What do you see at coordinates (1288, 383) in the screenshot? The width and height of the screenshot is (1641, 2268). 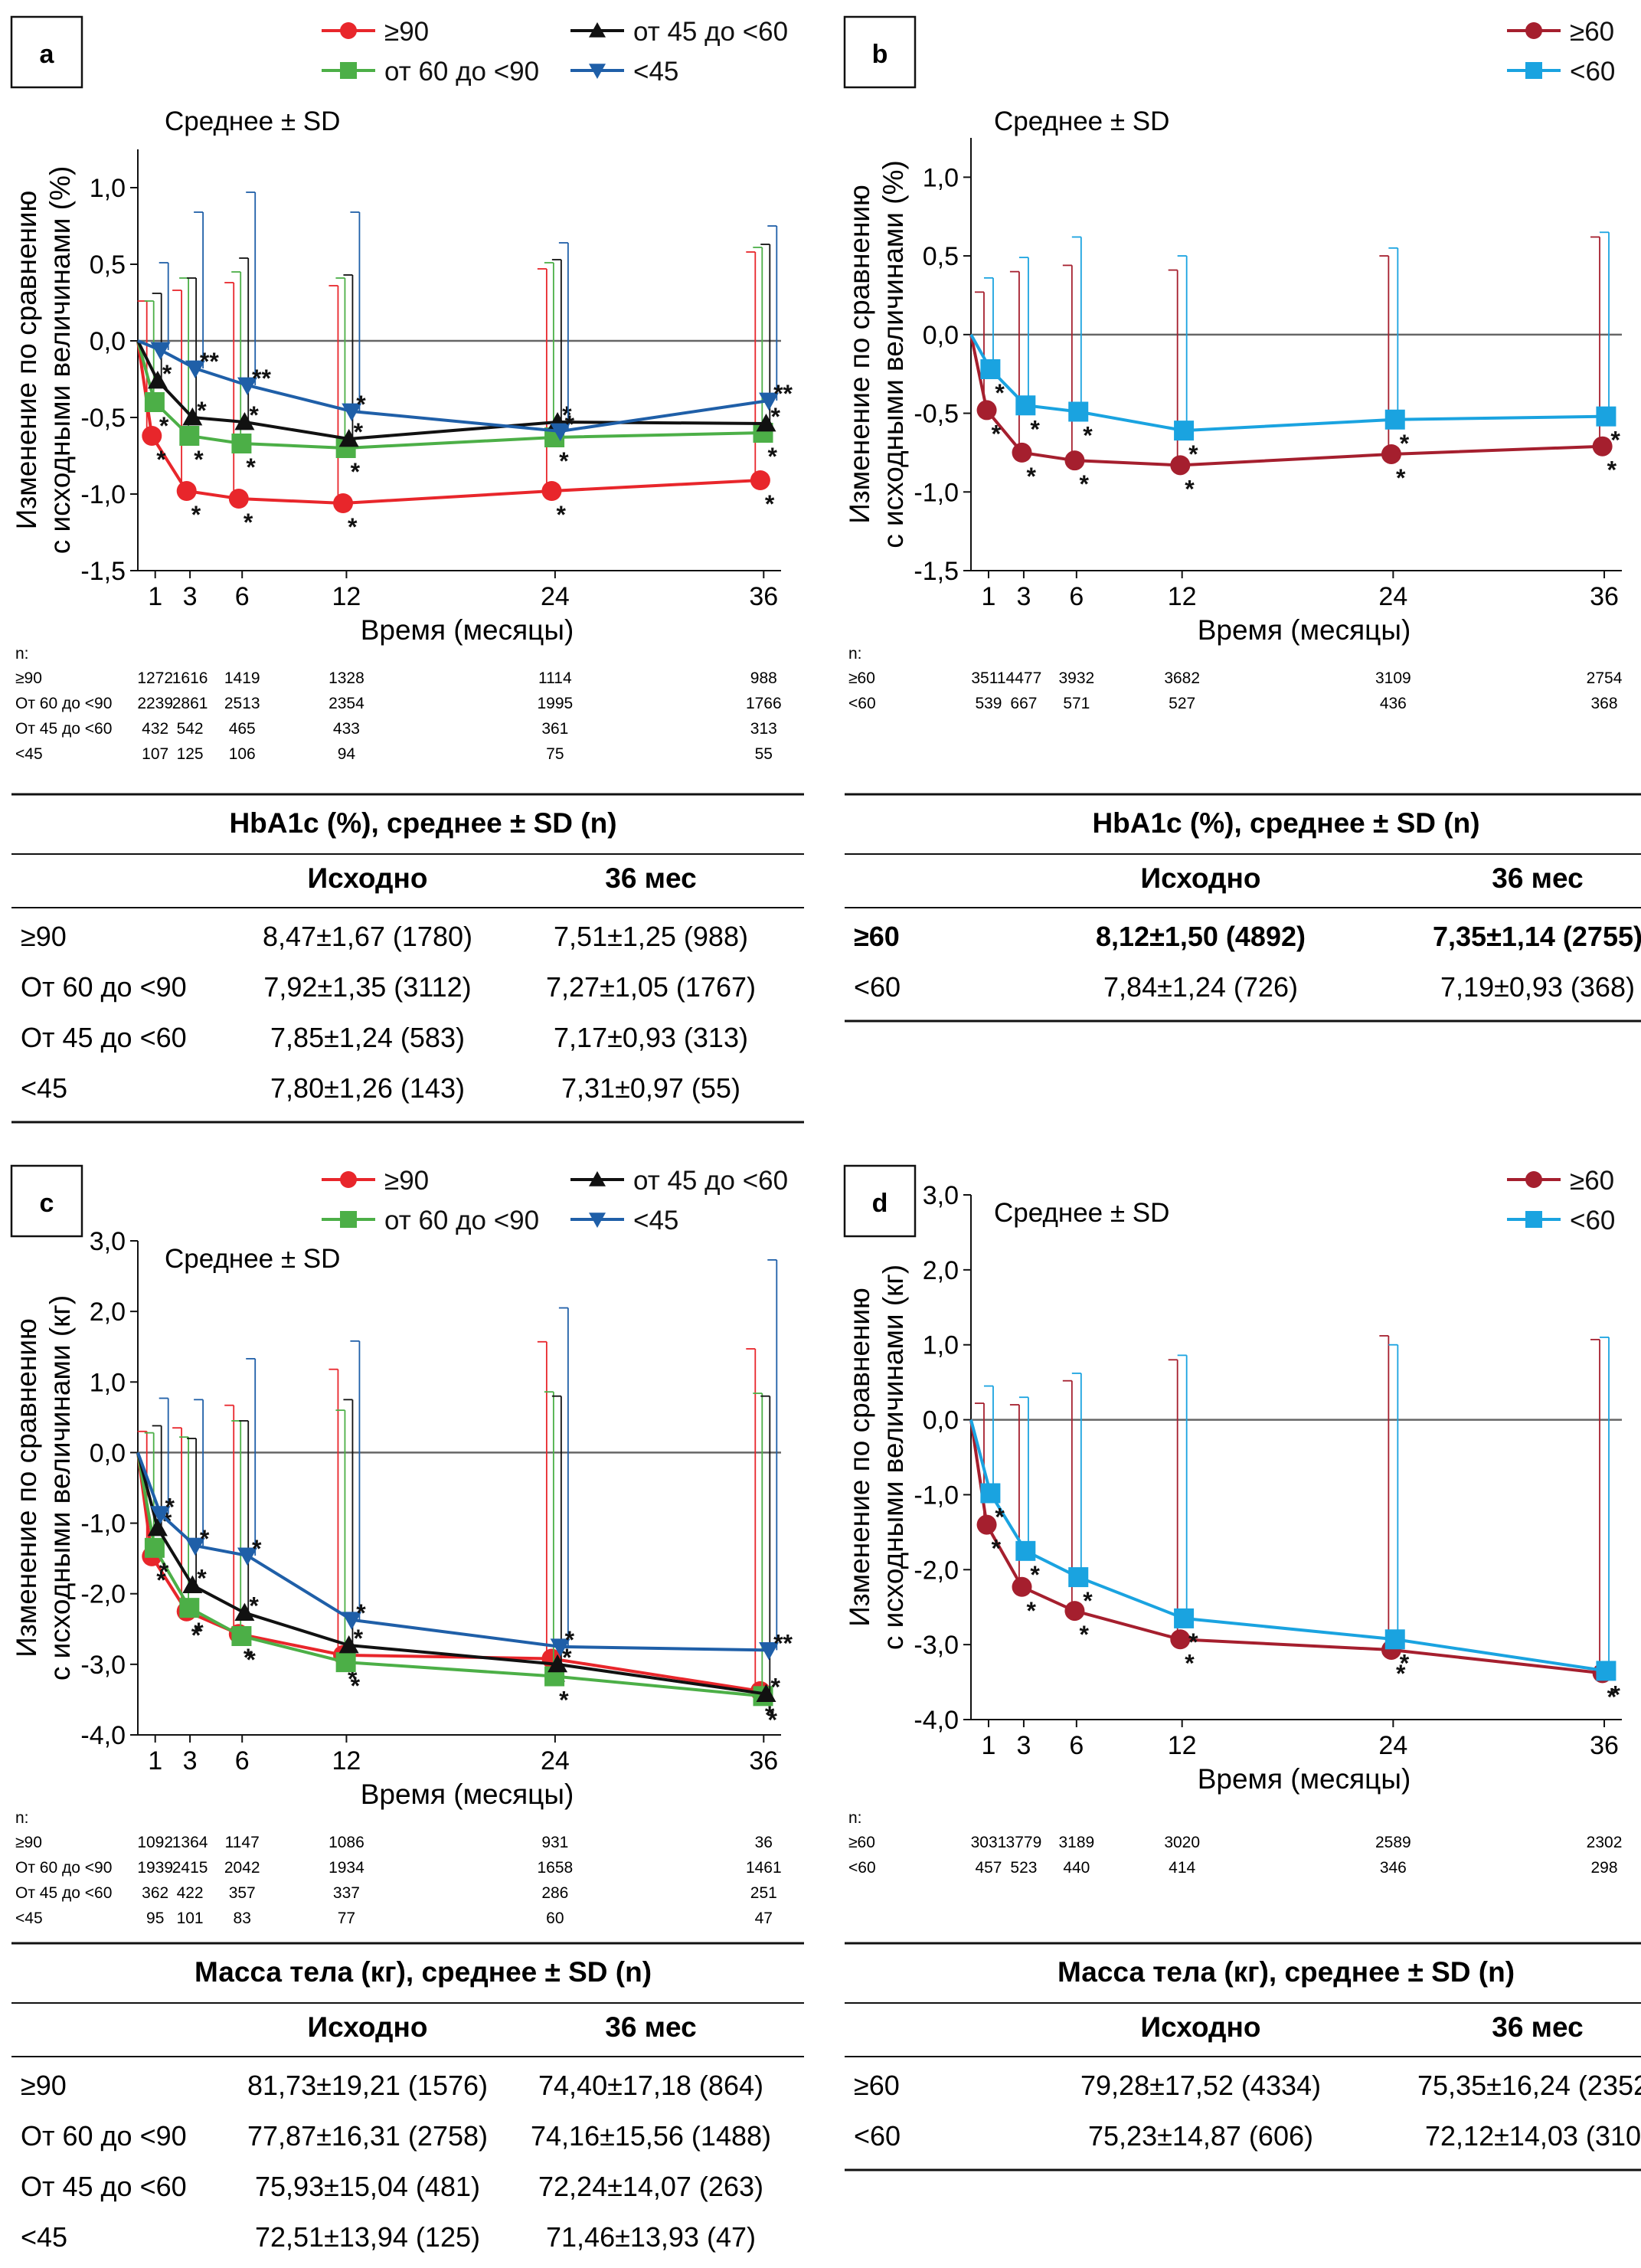 I see `series-line` at bounding box center [1288, 383].